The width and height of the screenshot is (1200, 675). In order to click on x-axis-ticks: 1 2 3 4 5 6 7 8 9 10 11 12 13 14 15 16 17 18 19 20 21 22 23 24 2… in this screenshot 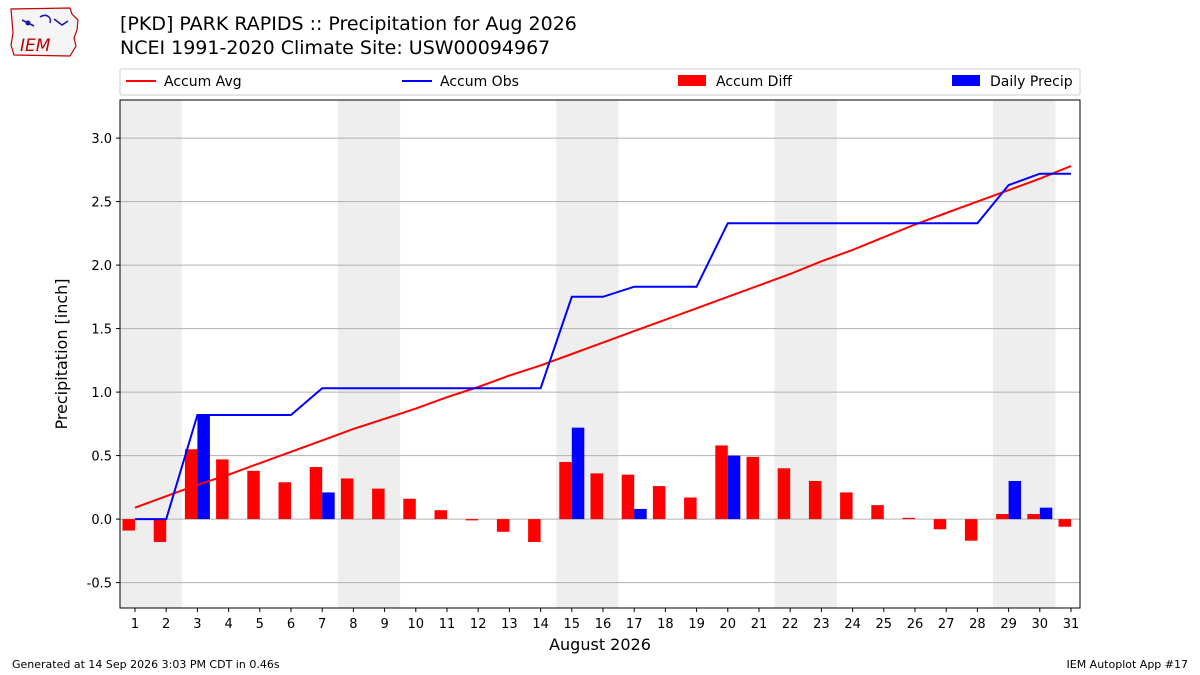, I will do `click(605, 620)`.